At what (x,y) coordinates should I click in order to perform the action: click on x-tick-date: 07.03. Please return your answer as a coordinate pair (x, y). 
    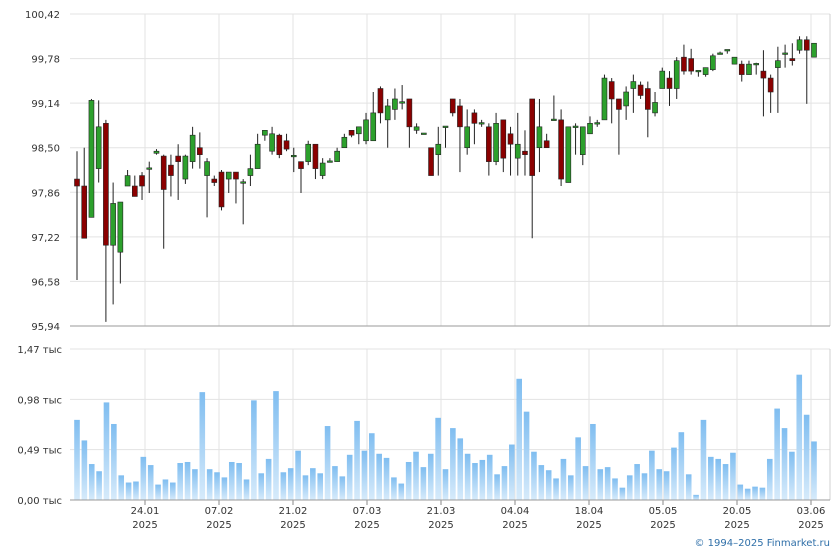
    Looking at the image, I should click on (367, 511).